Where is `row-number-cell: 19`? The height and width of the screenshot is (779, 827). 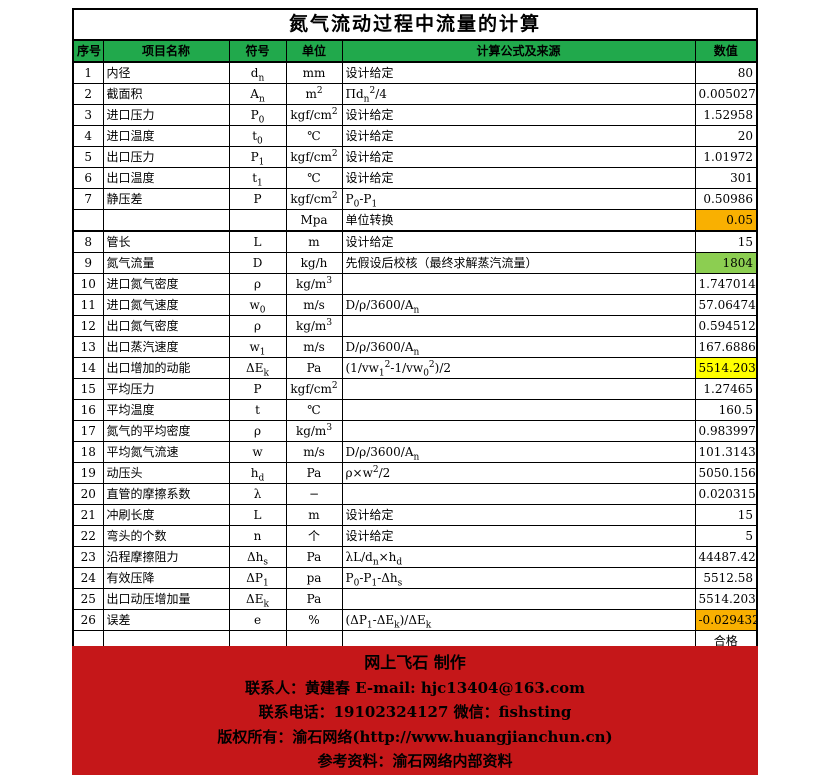
row-number-cell: 19 is located at coordinates (88, 473).